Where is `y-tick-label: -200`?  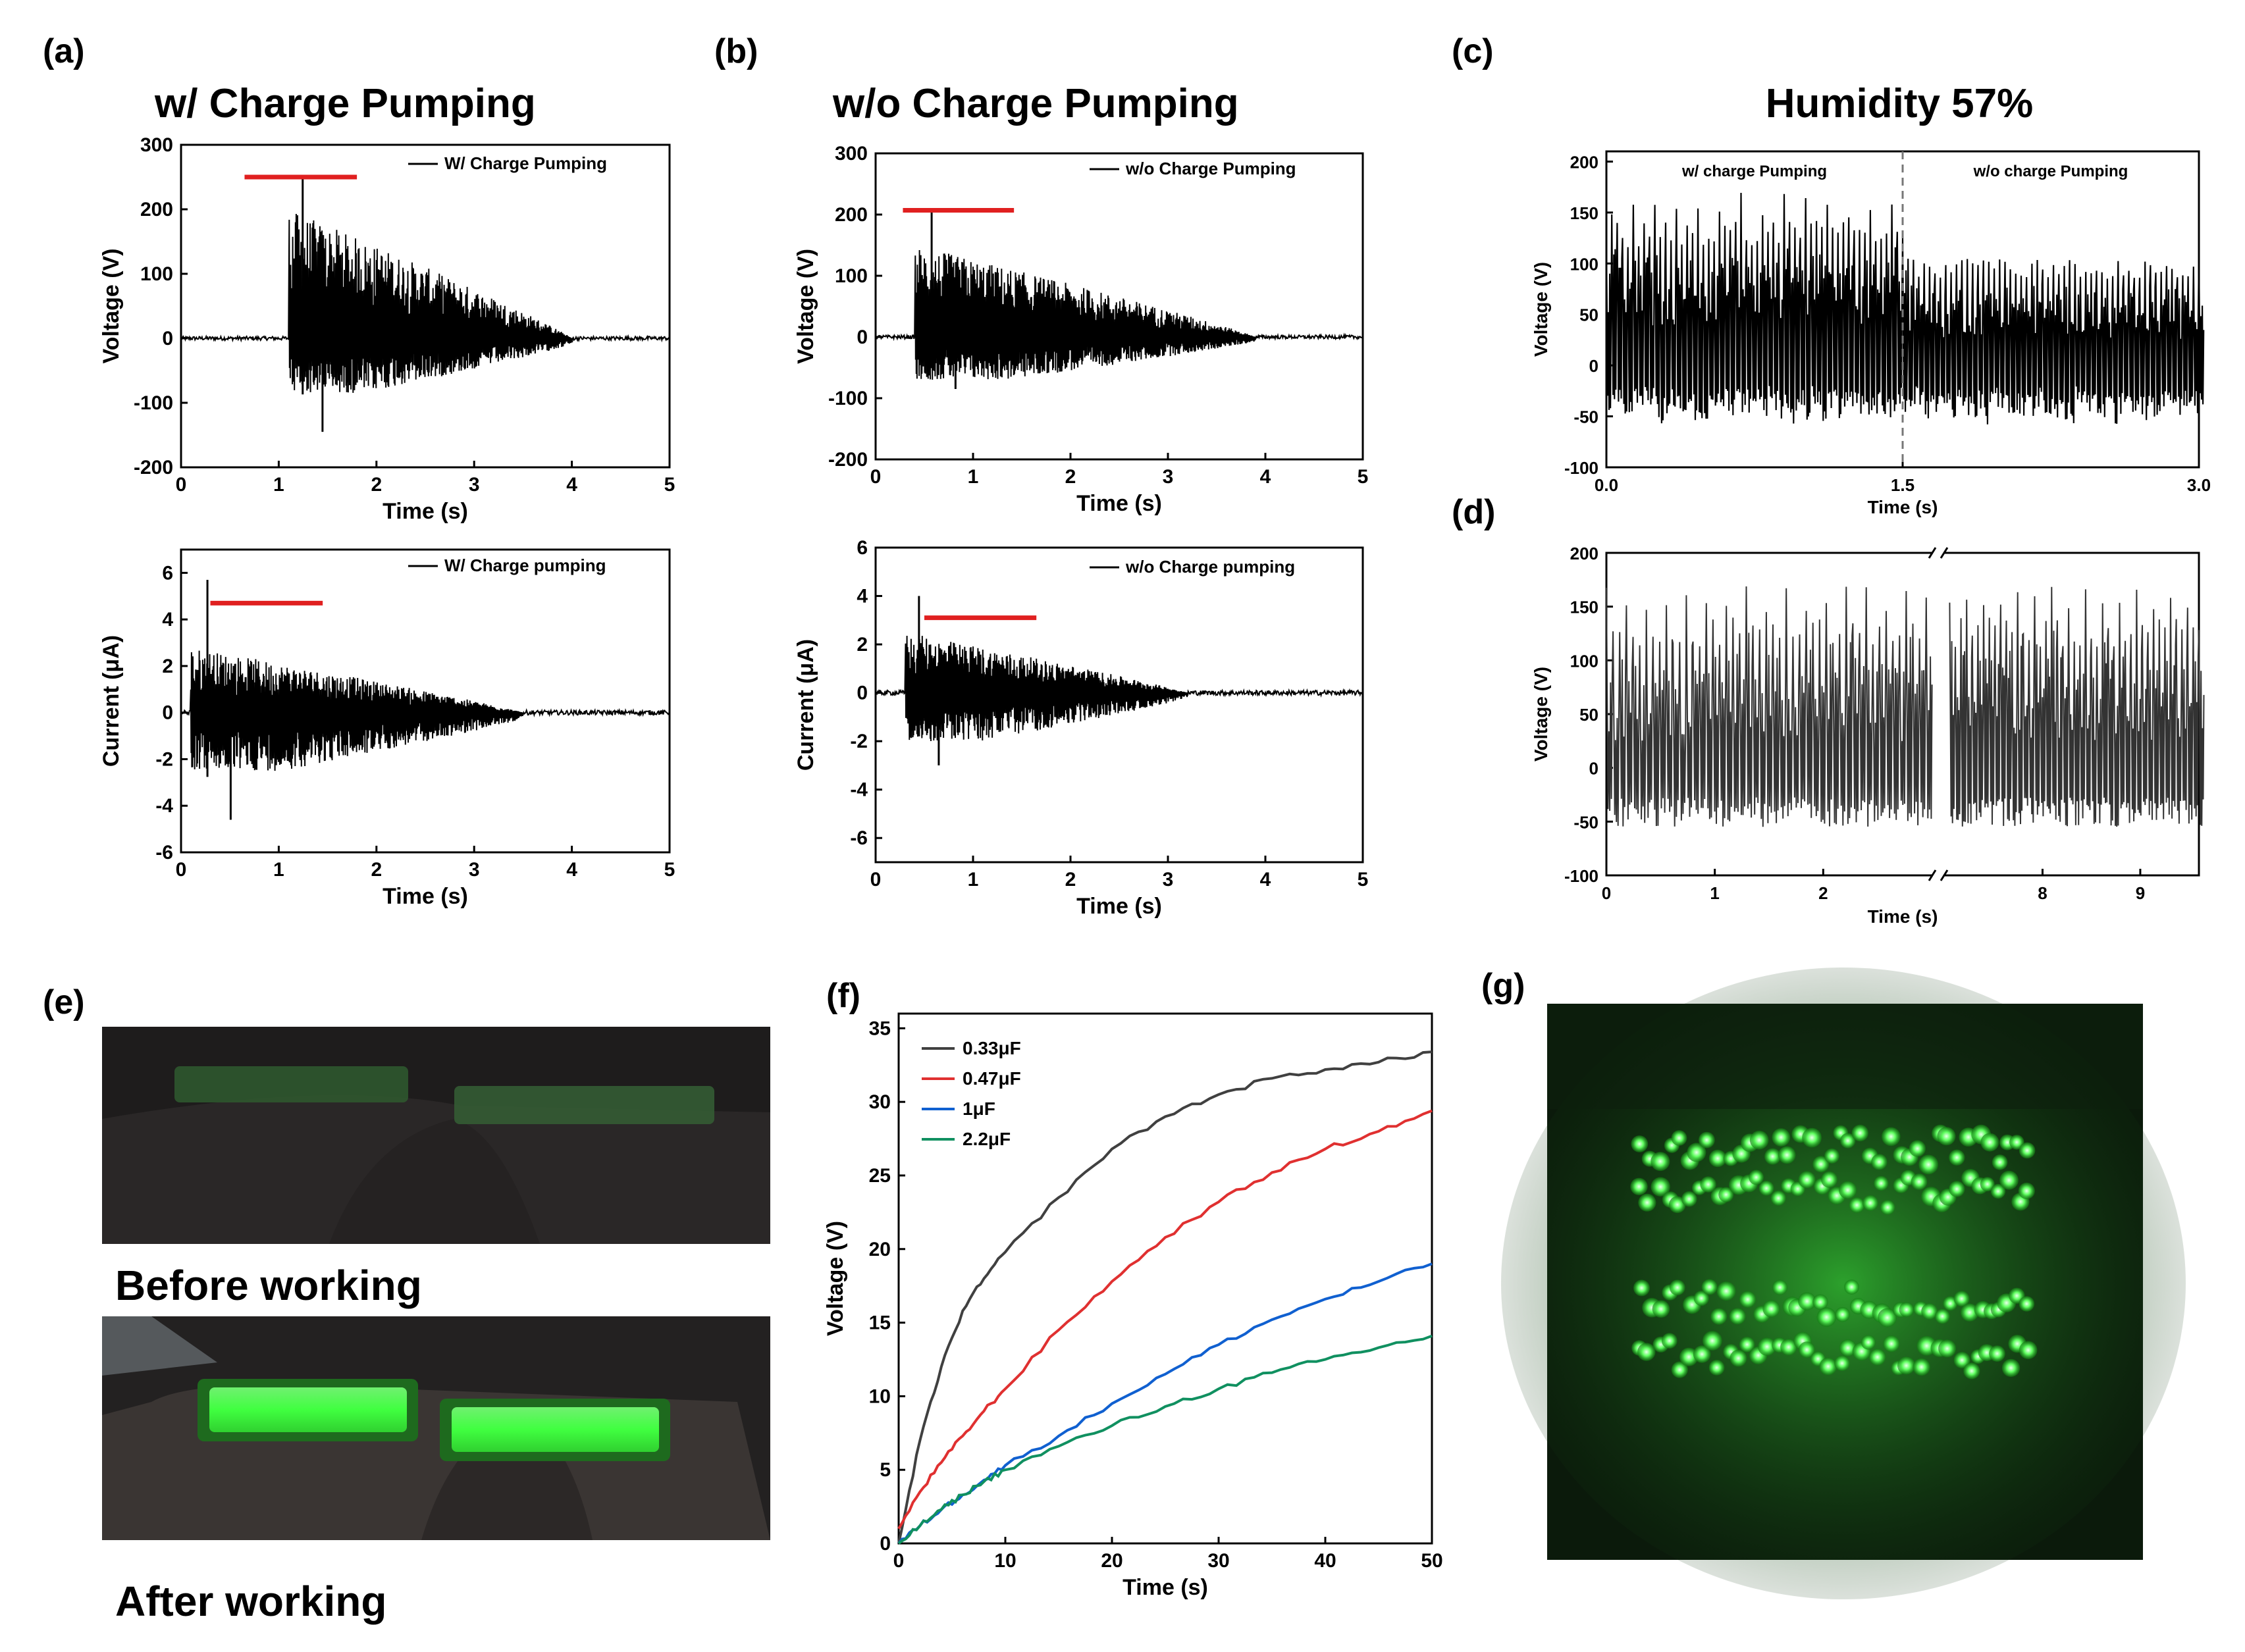 y-tick-label: -200 is located at coordinates (848, 460).